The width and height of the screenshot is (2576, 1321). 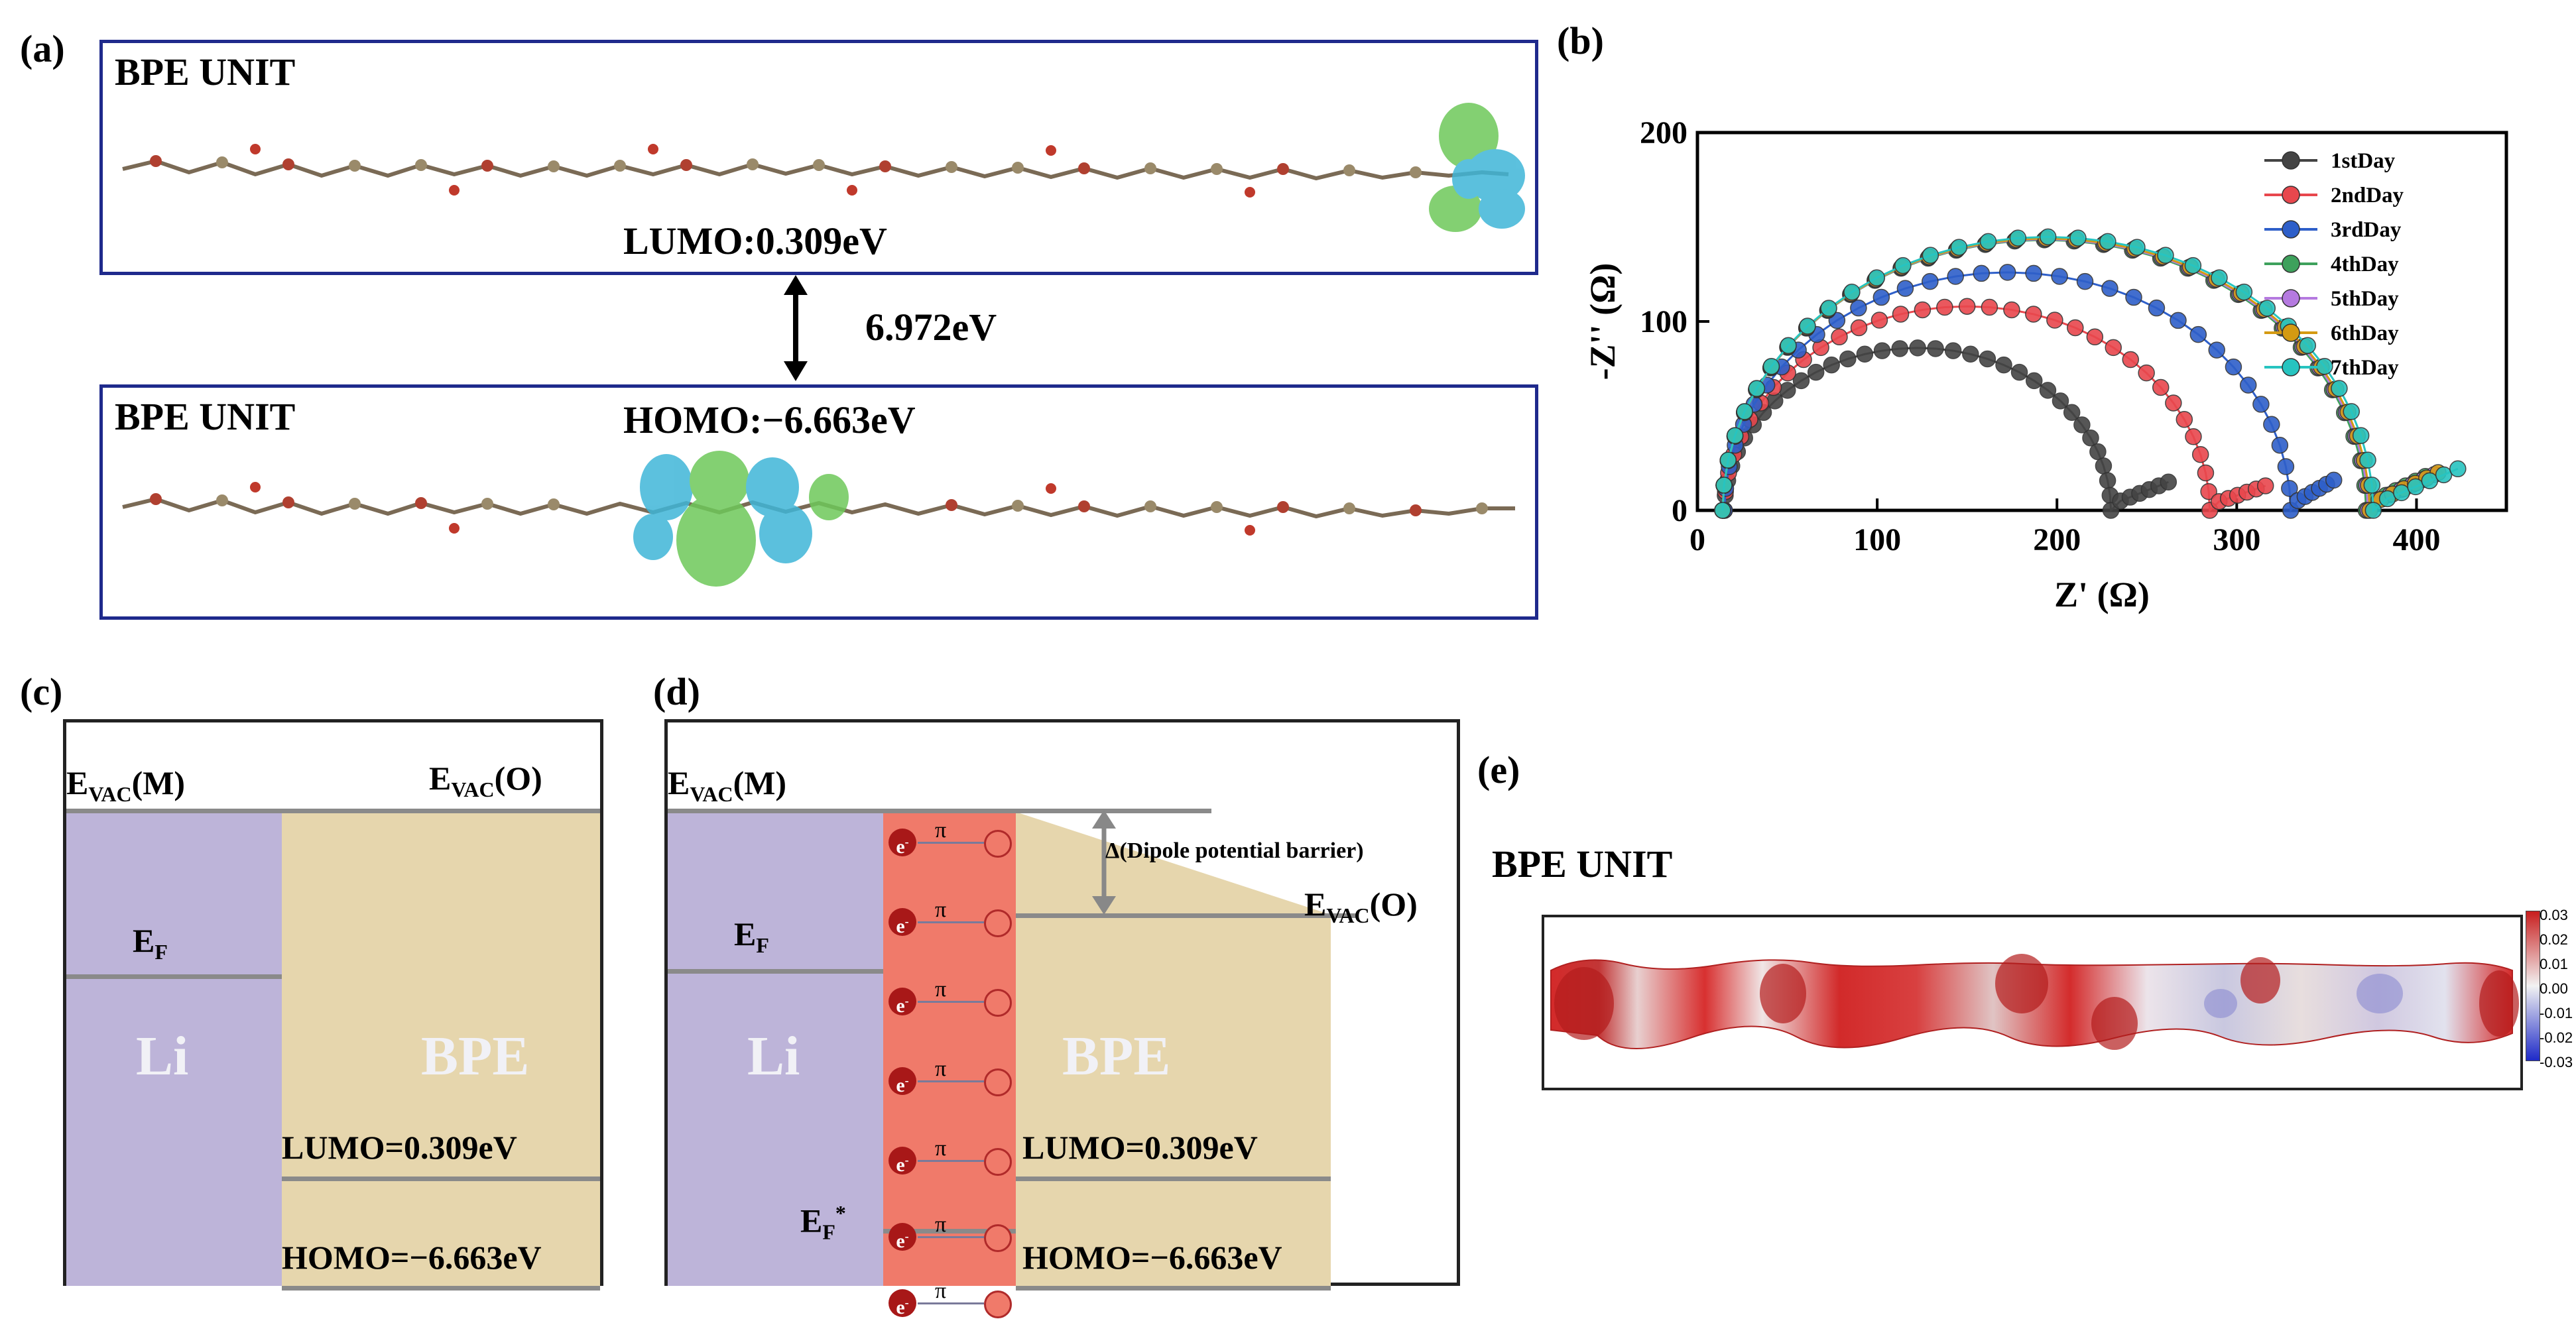 I want to click on legend-label: 1stDay, so click(x=2363, y=161).